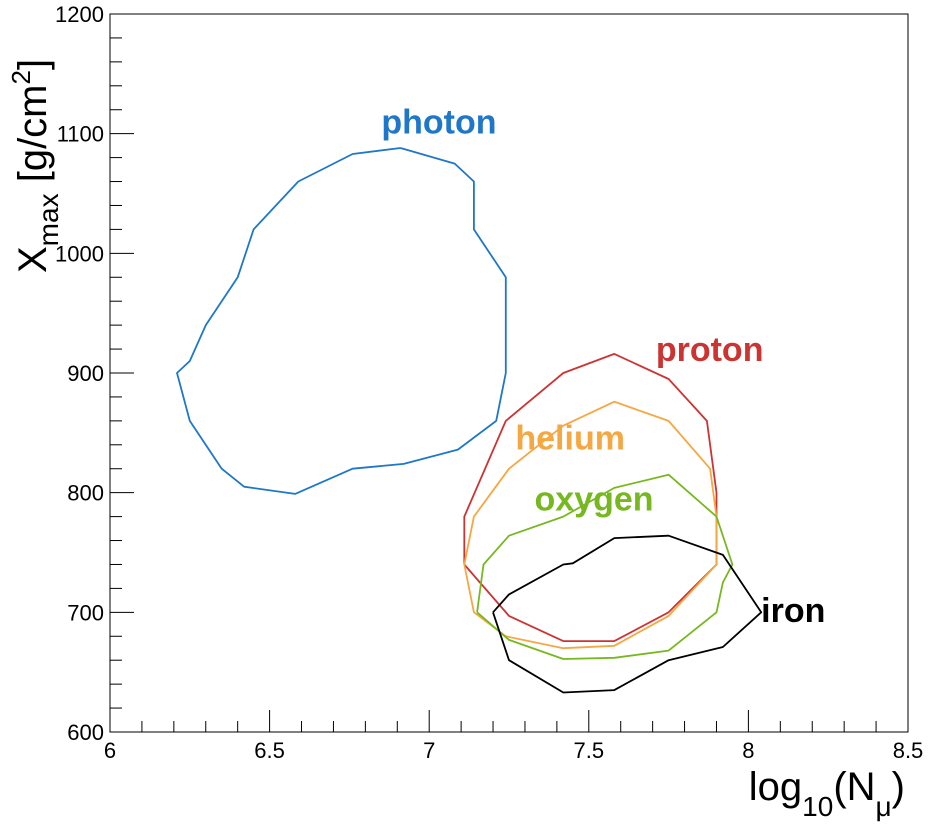  What do you see at coordinates (594, 500) in the screenshot?
I see `series-label-oxygen: oxygen` at bounding box center [594, 500].